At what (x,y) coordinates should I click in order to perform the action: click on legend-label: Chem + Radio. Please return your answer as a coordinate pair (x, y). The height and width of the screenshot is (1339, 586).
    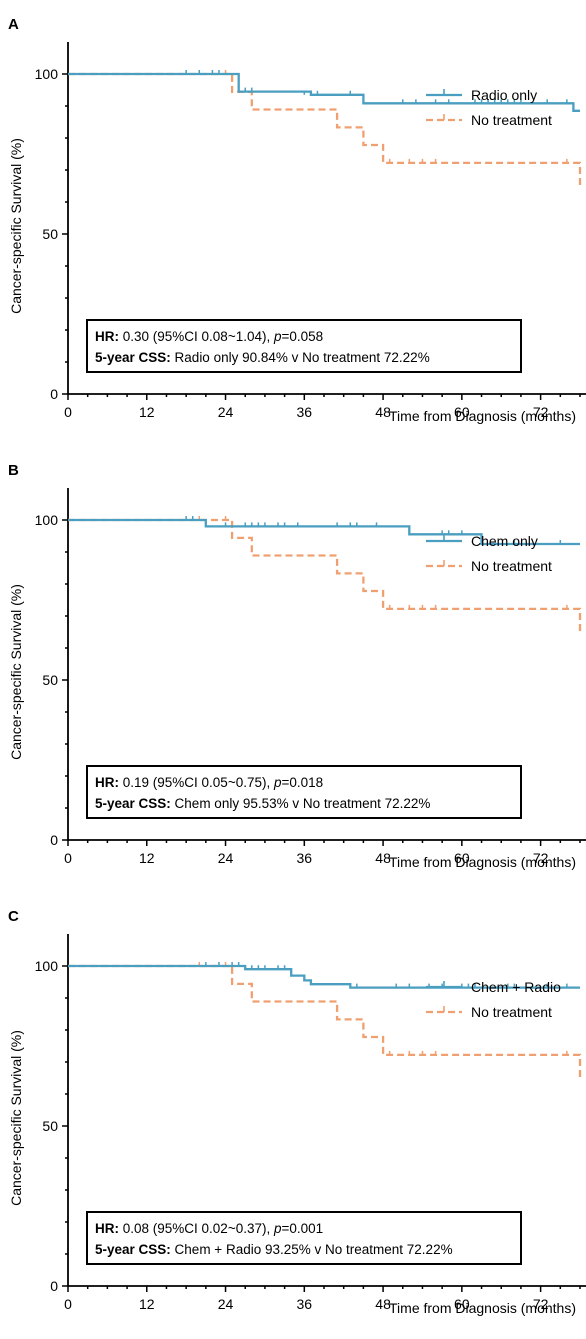
    Looking at the image, I should click on (516, 987).